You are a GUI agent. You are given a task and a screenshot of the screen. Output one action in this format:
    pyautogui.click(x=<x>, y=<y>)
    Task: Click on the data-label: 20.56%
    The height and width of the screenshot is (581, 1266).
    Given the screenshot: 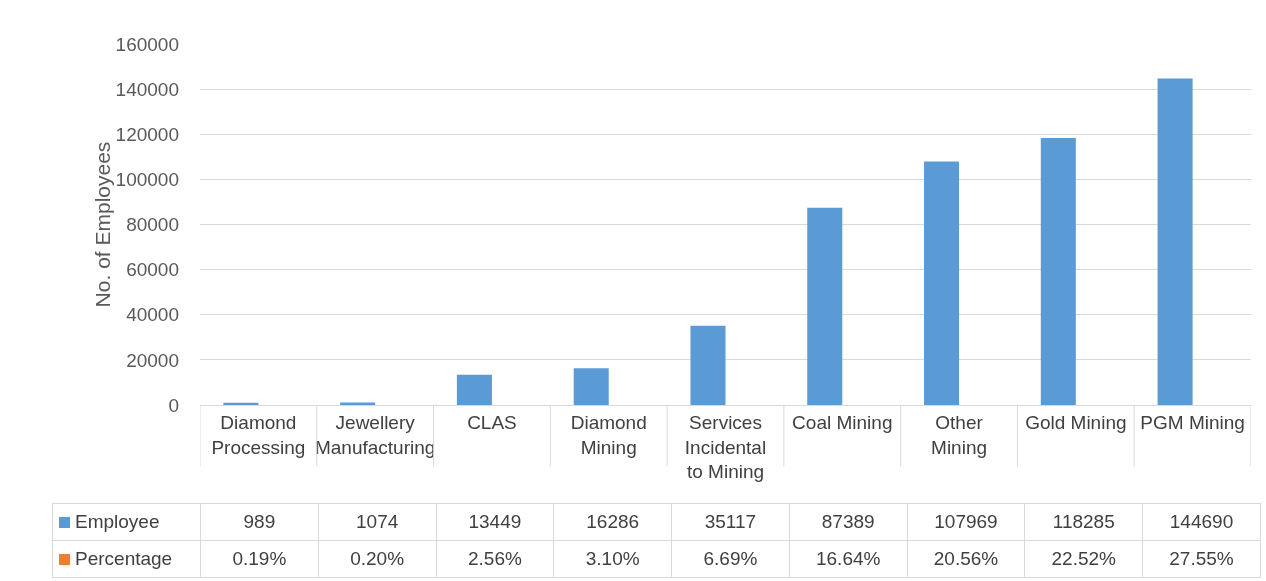 What is the action you would take?
    pyautogui.click(x=966, y=559)
    